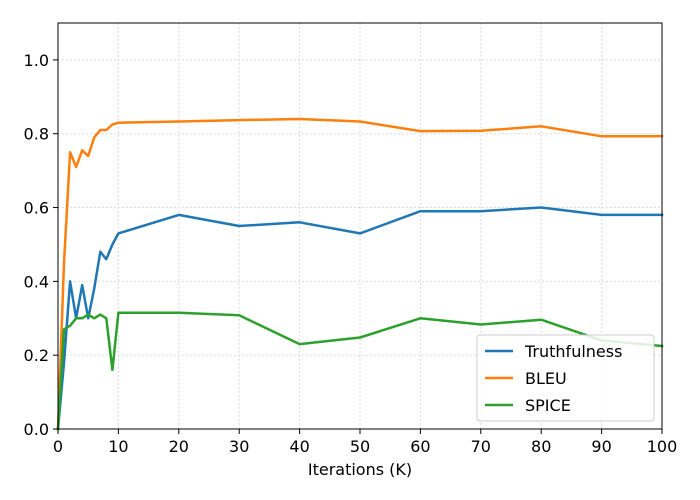 Image resolution: width=700 pixels, height=500 pixels. I want to click on x-tick-label: 20, so click(179, 446).